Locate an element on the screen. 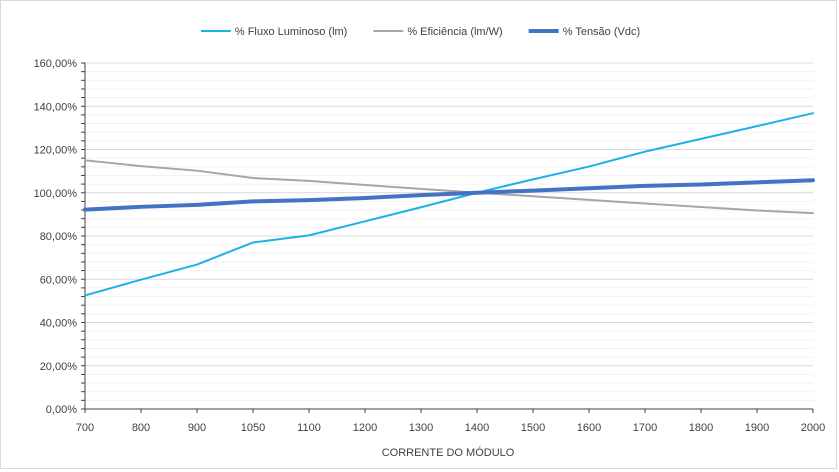 The width and height of the screenshot is (839, 472). x-tick-label: 1500 is located at coordinates (533, 428).